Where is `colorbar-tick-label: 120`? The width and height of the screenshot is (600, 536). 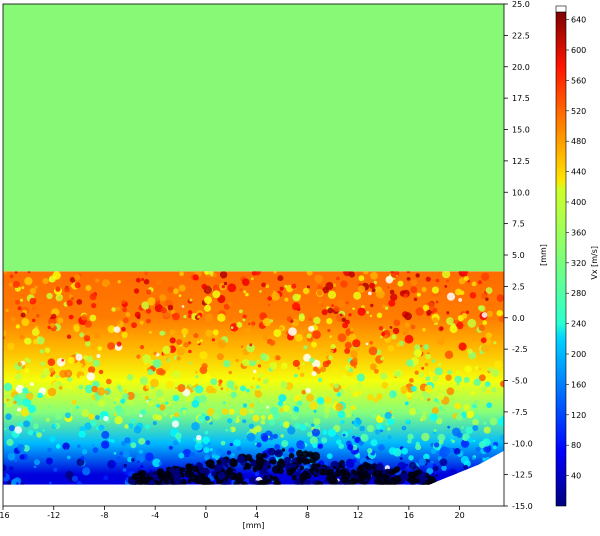 colorbar-tick-label: 120 is located at coordinates (578, 415).